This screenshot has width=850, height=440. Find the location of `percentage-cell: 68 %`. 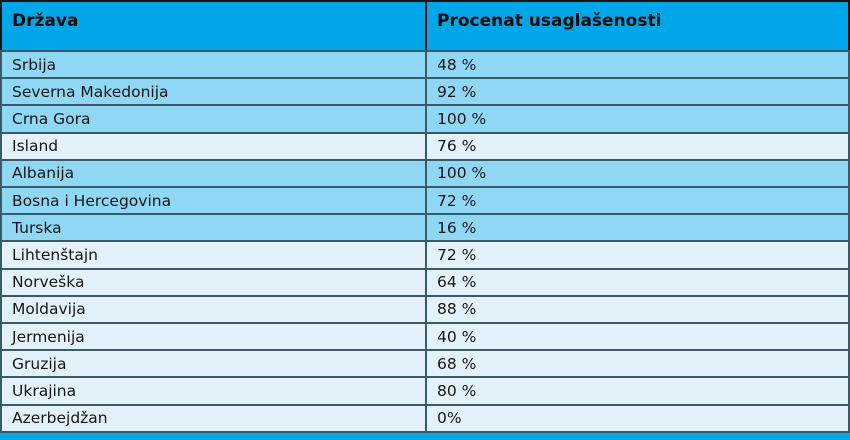

percentage-cell: 68 % is located at coordinates (637, 364).